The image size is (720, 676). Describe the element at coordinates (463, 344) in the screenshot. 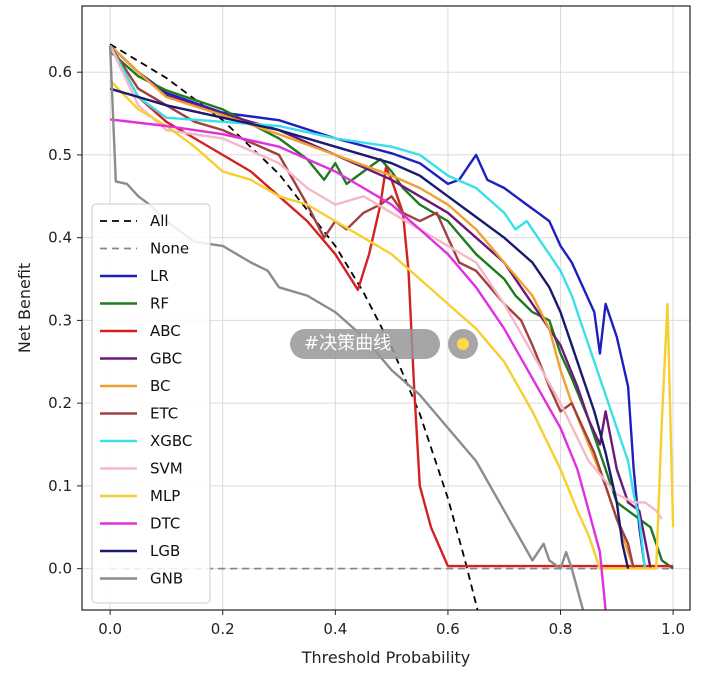

I see `status-dot-icon` at that location.